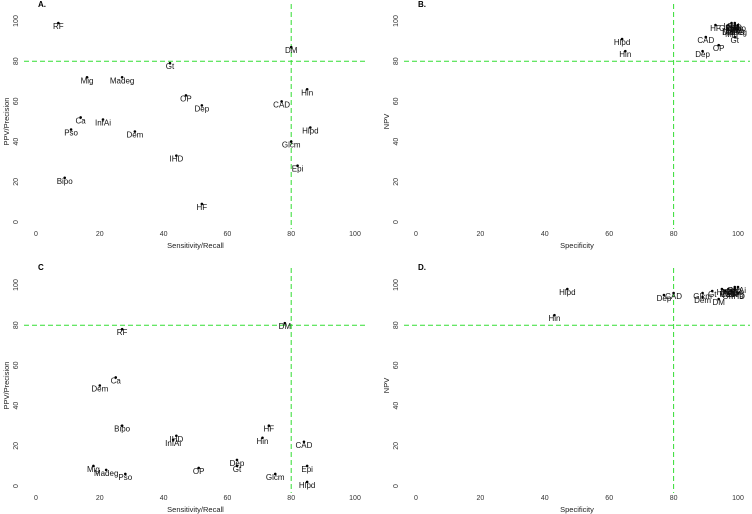  I want to click on x-tick-label: 20, so click(100, 234).